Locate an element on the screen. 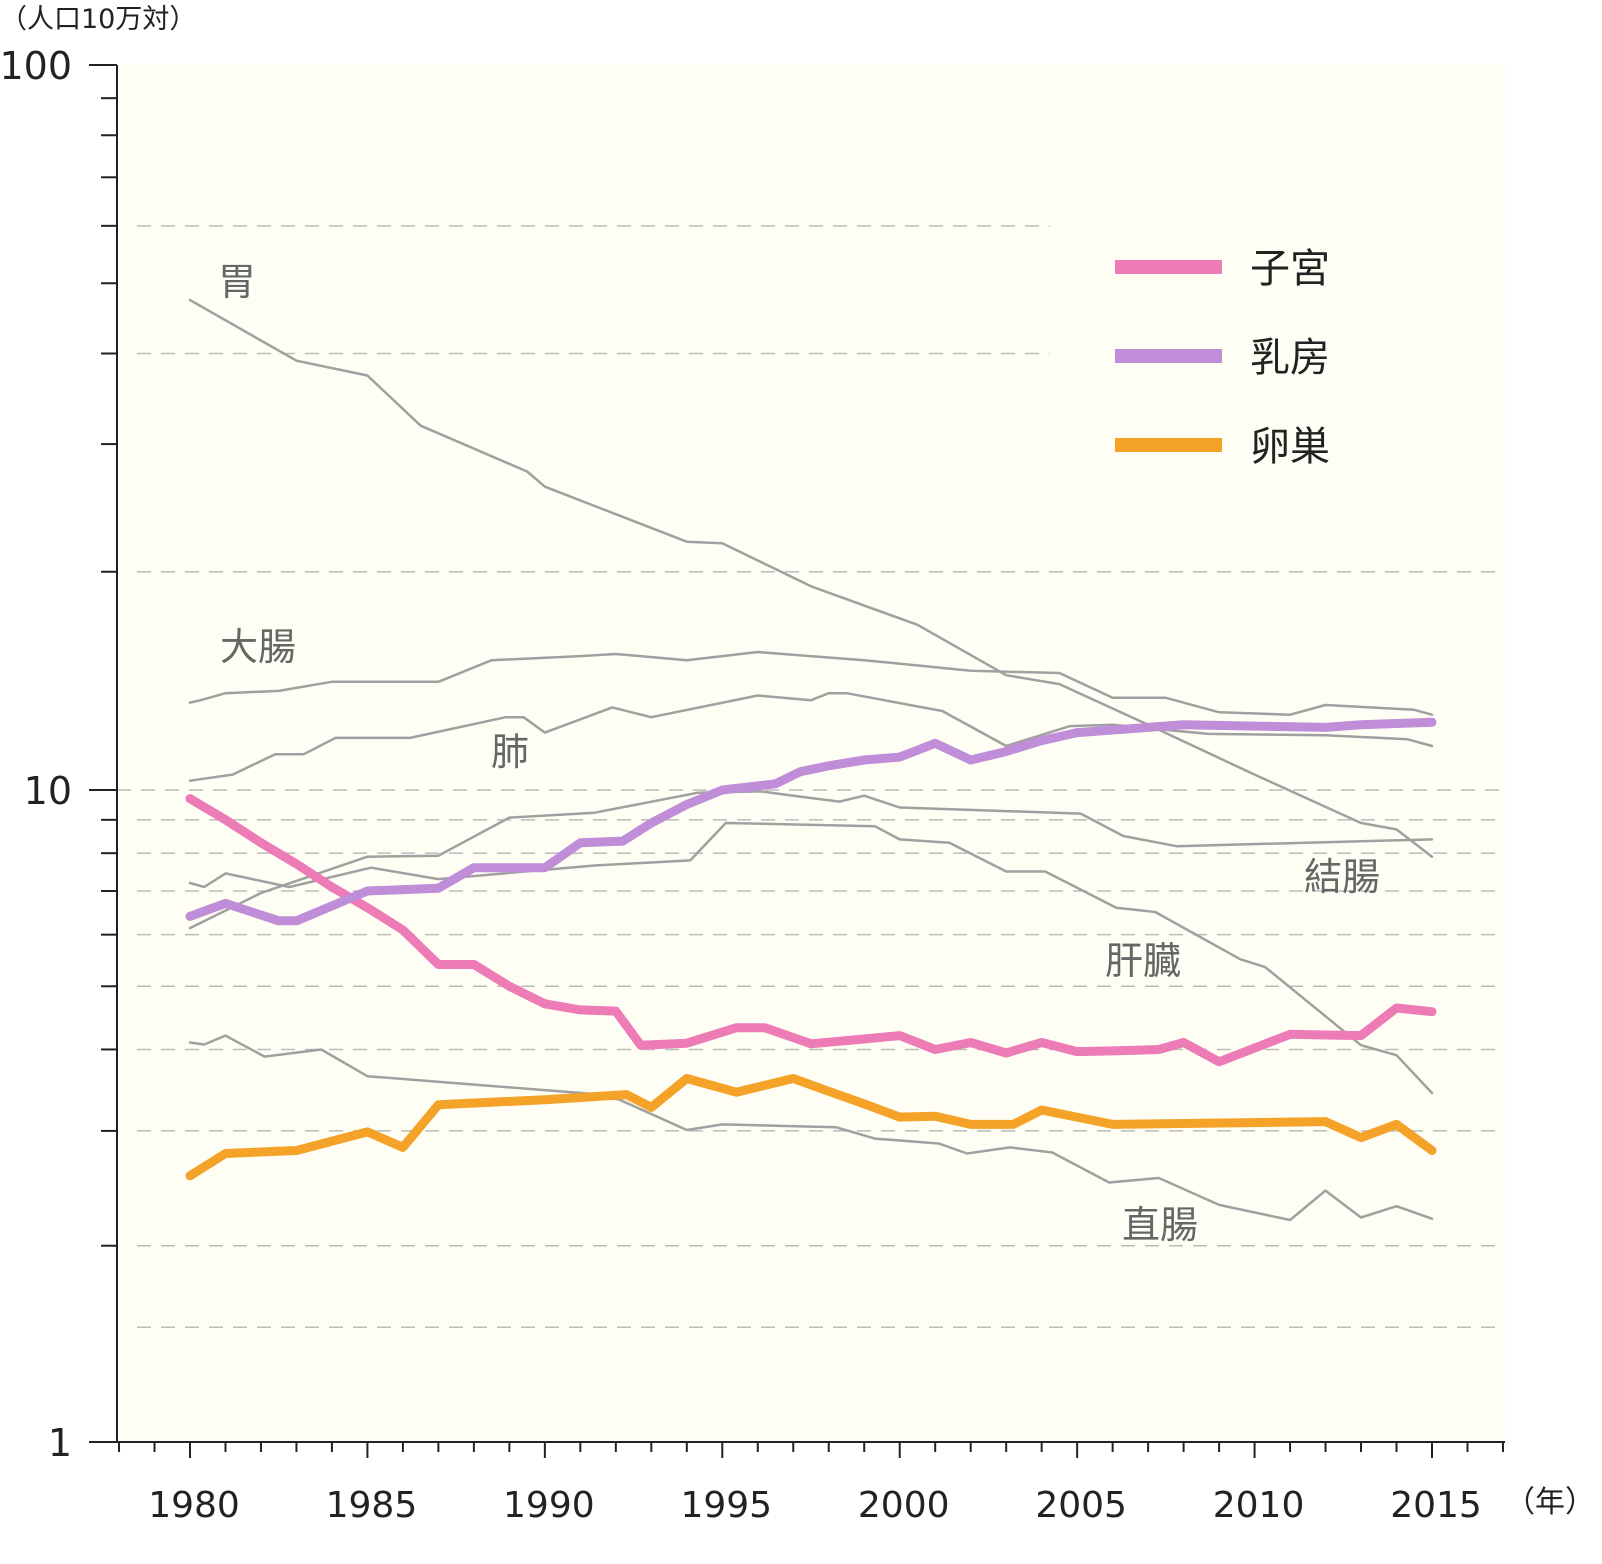  x-tick-label: 1995 is located at coordinates (726, 1505).